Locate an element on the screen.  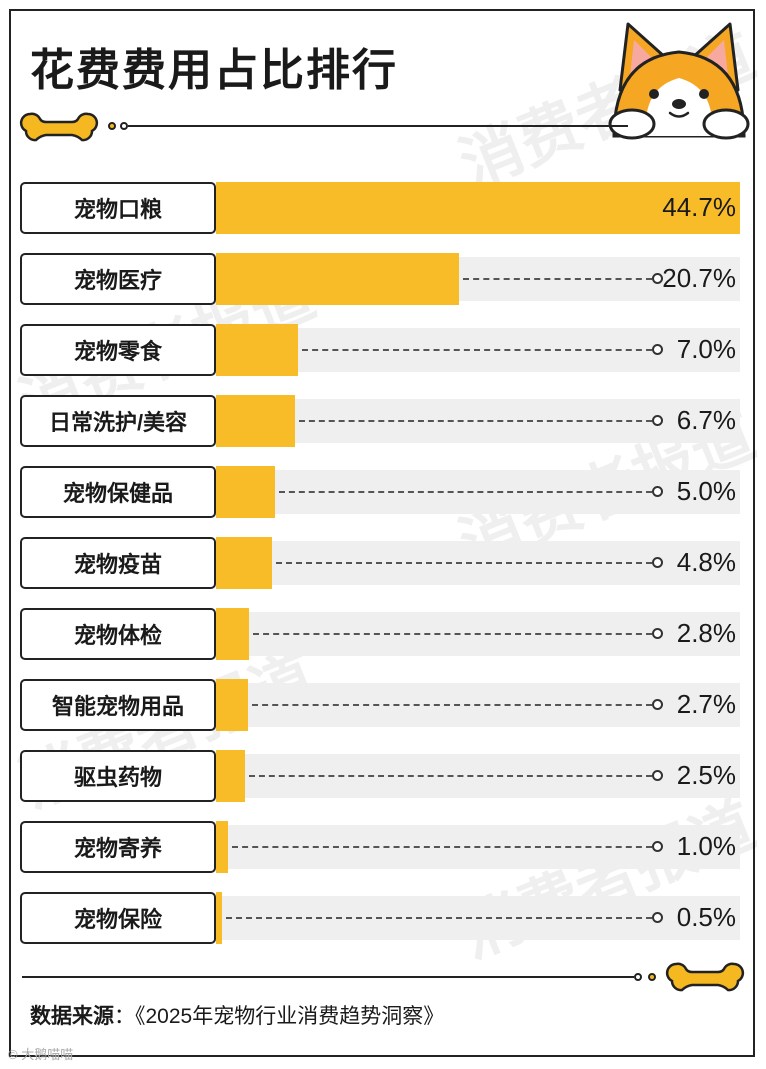
bar-row: 宠物保险 0.5% is located at coordinates (383, 918).